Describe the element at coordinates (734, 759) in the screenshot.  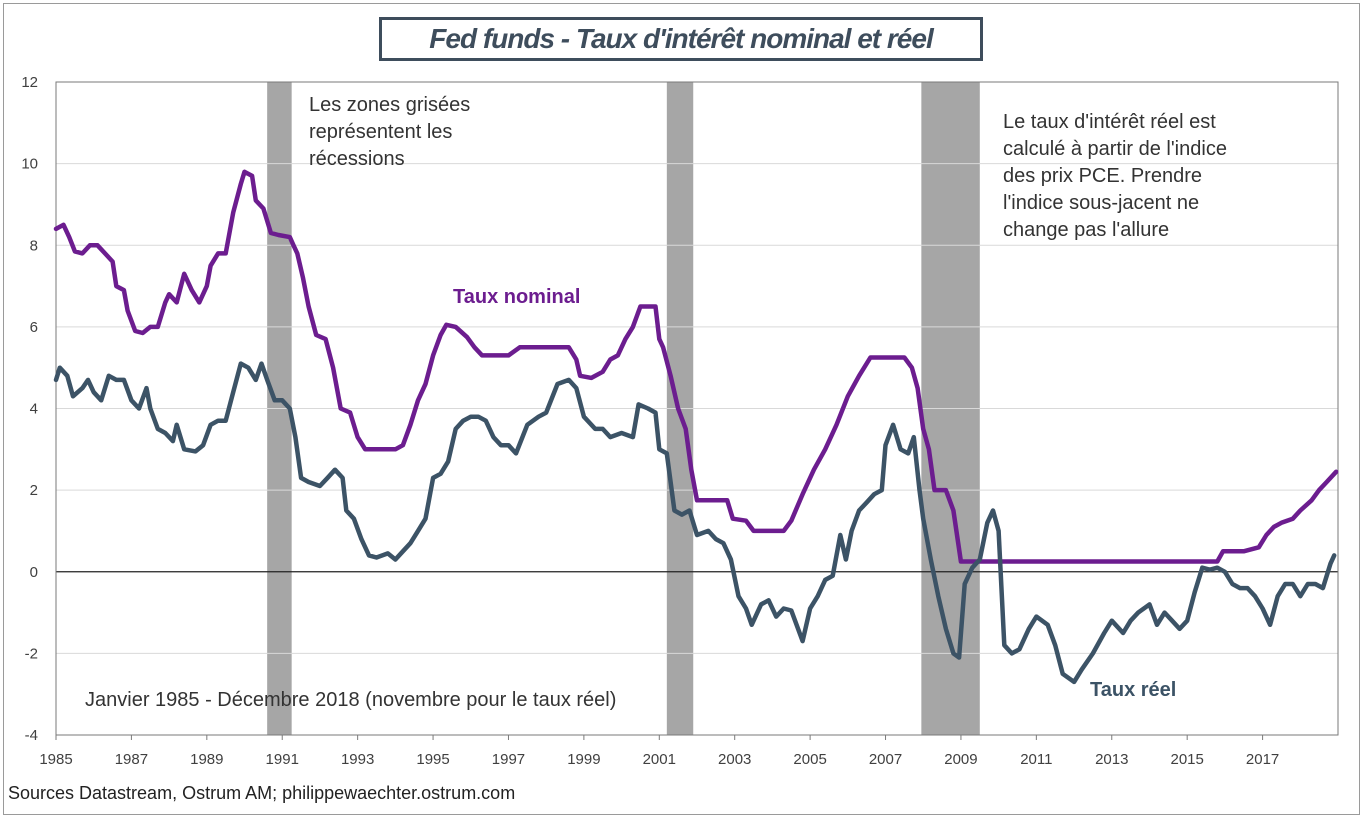
I see `x-tick-label: 2003` at that location.